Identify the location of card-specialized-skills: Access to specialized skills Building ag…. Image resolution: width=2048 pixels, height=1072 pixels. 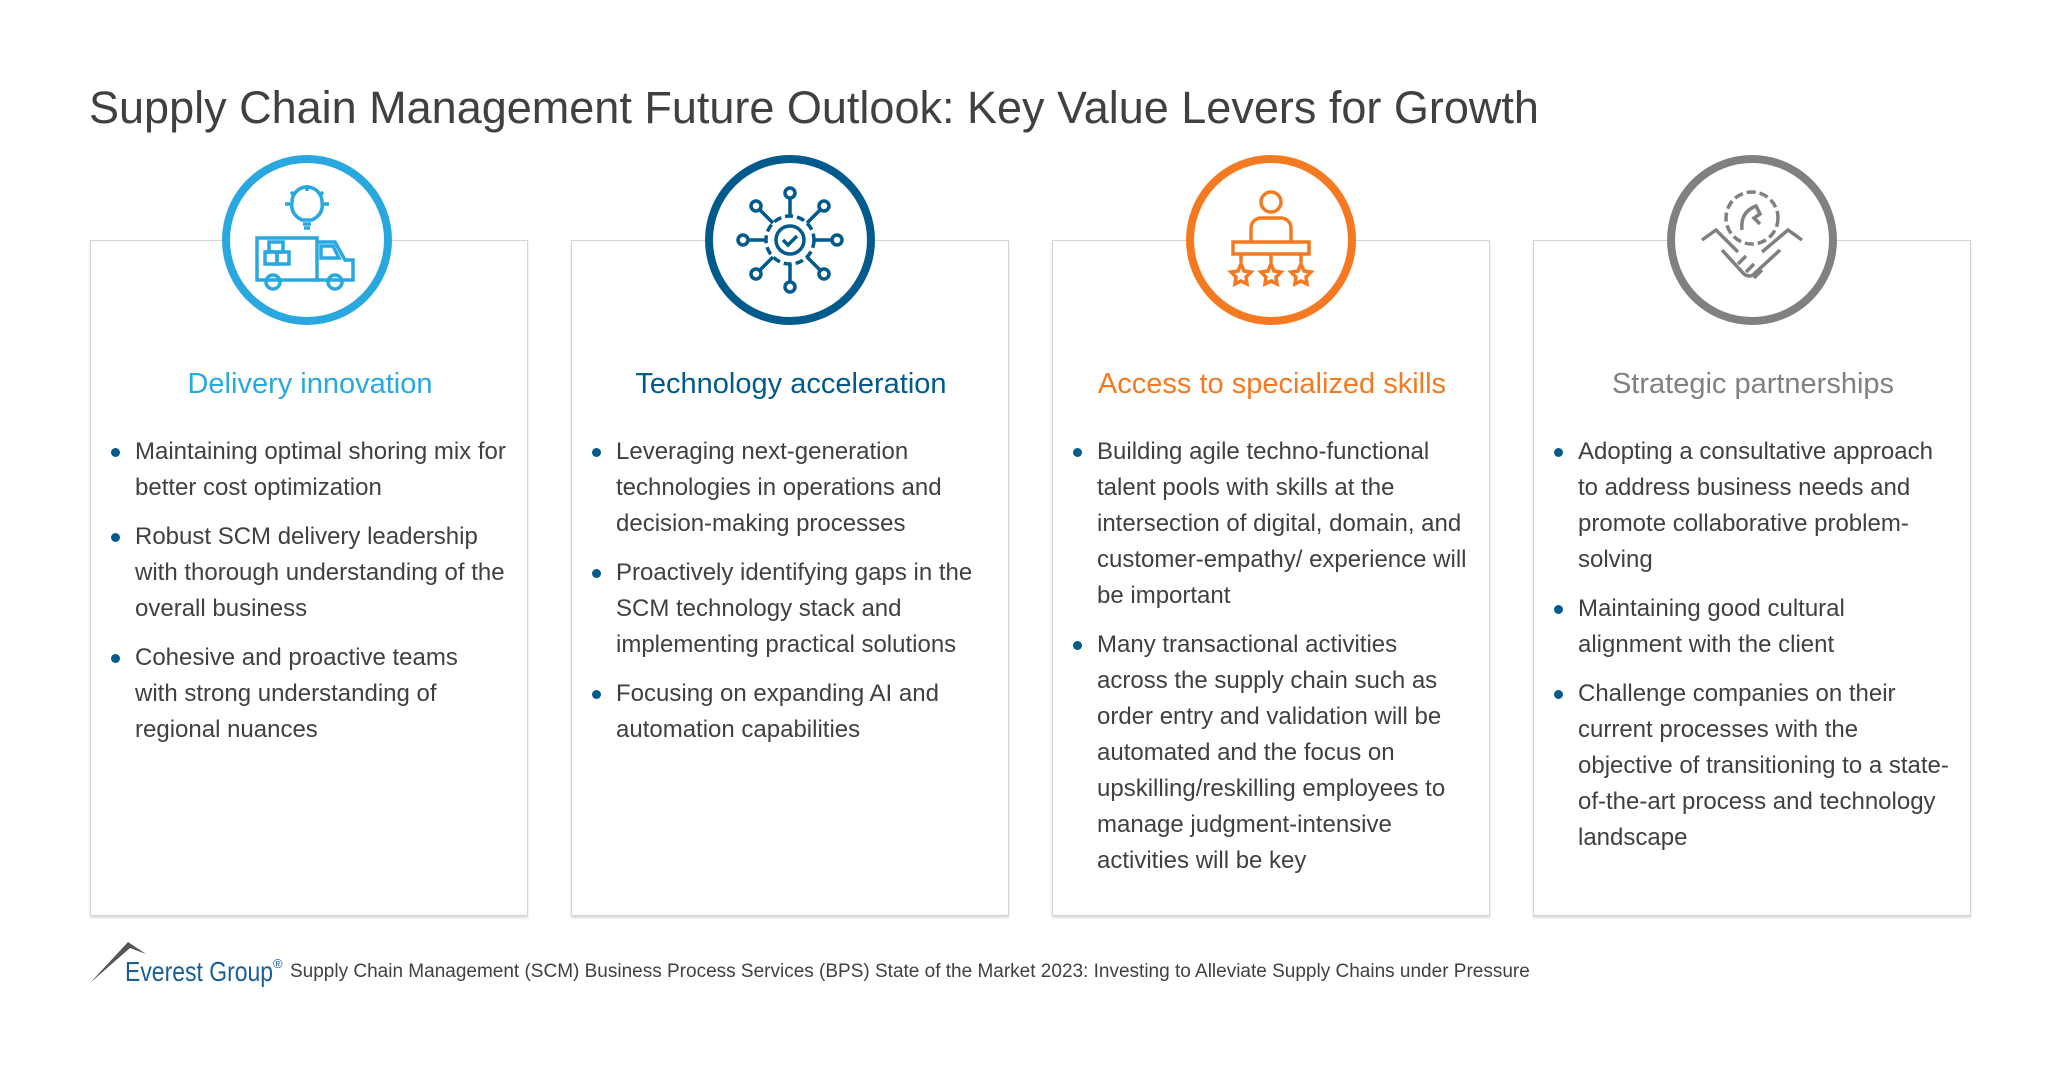
(1271, 578).